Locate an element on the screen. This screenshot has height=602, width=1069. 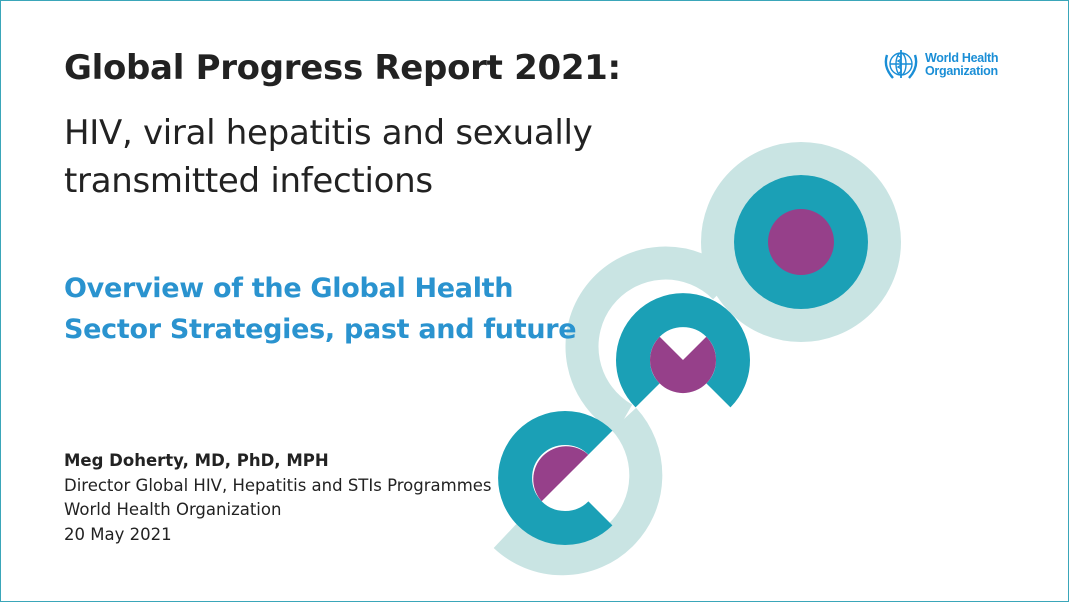
middle-light-arc is located at coordinates (651, 340).